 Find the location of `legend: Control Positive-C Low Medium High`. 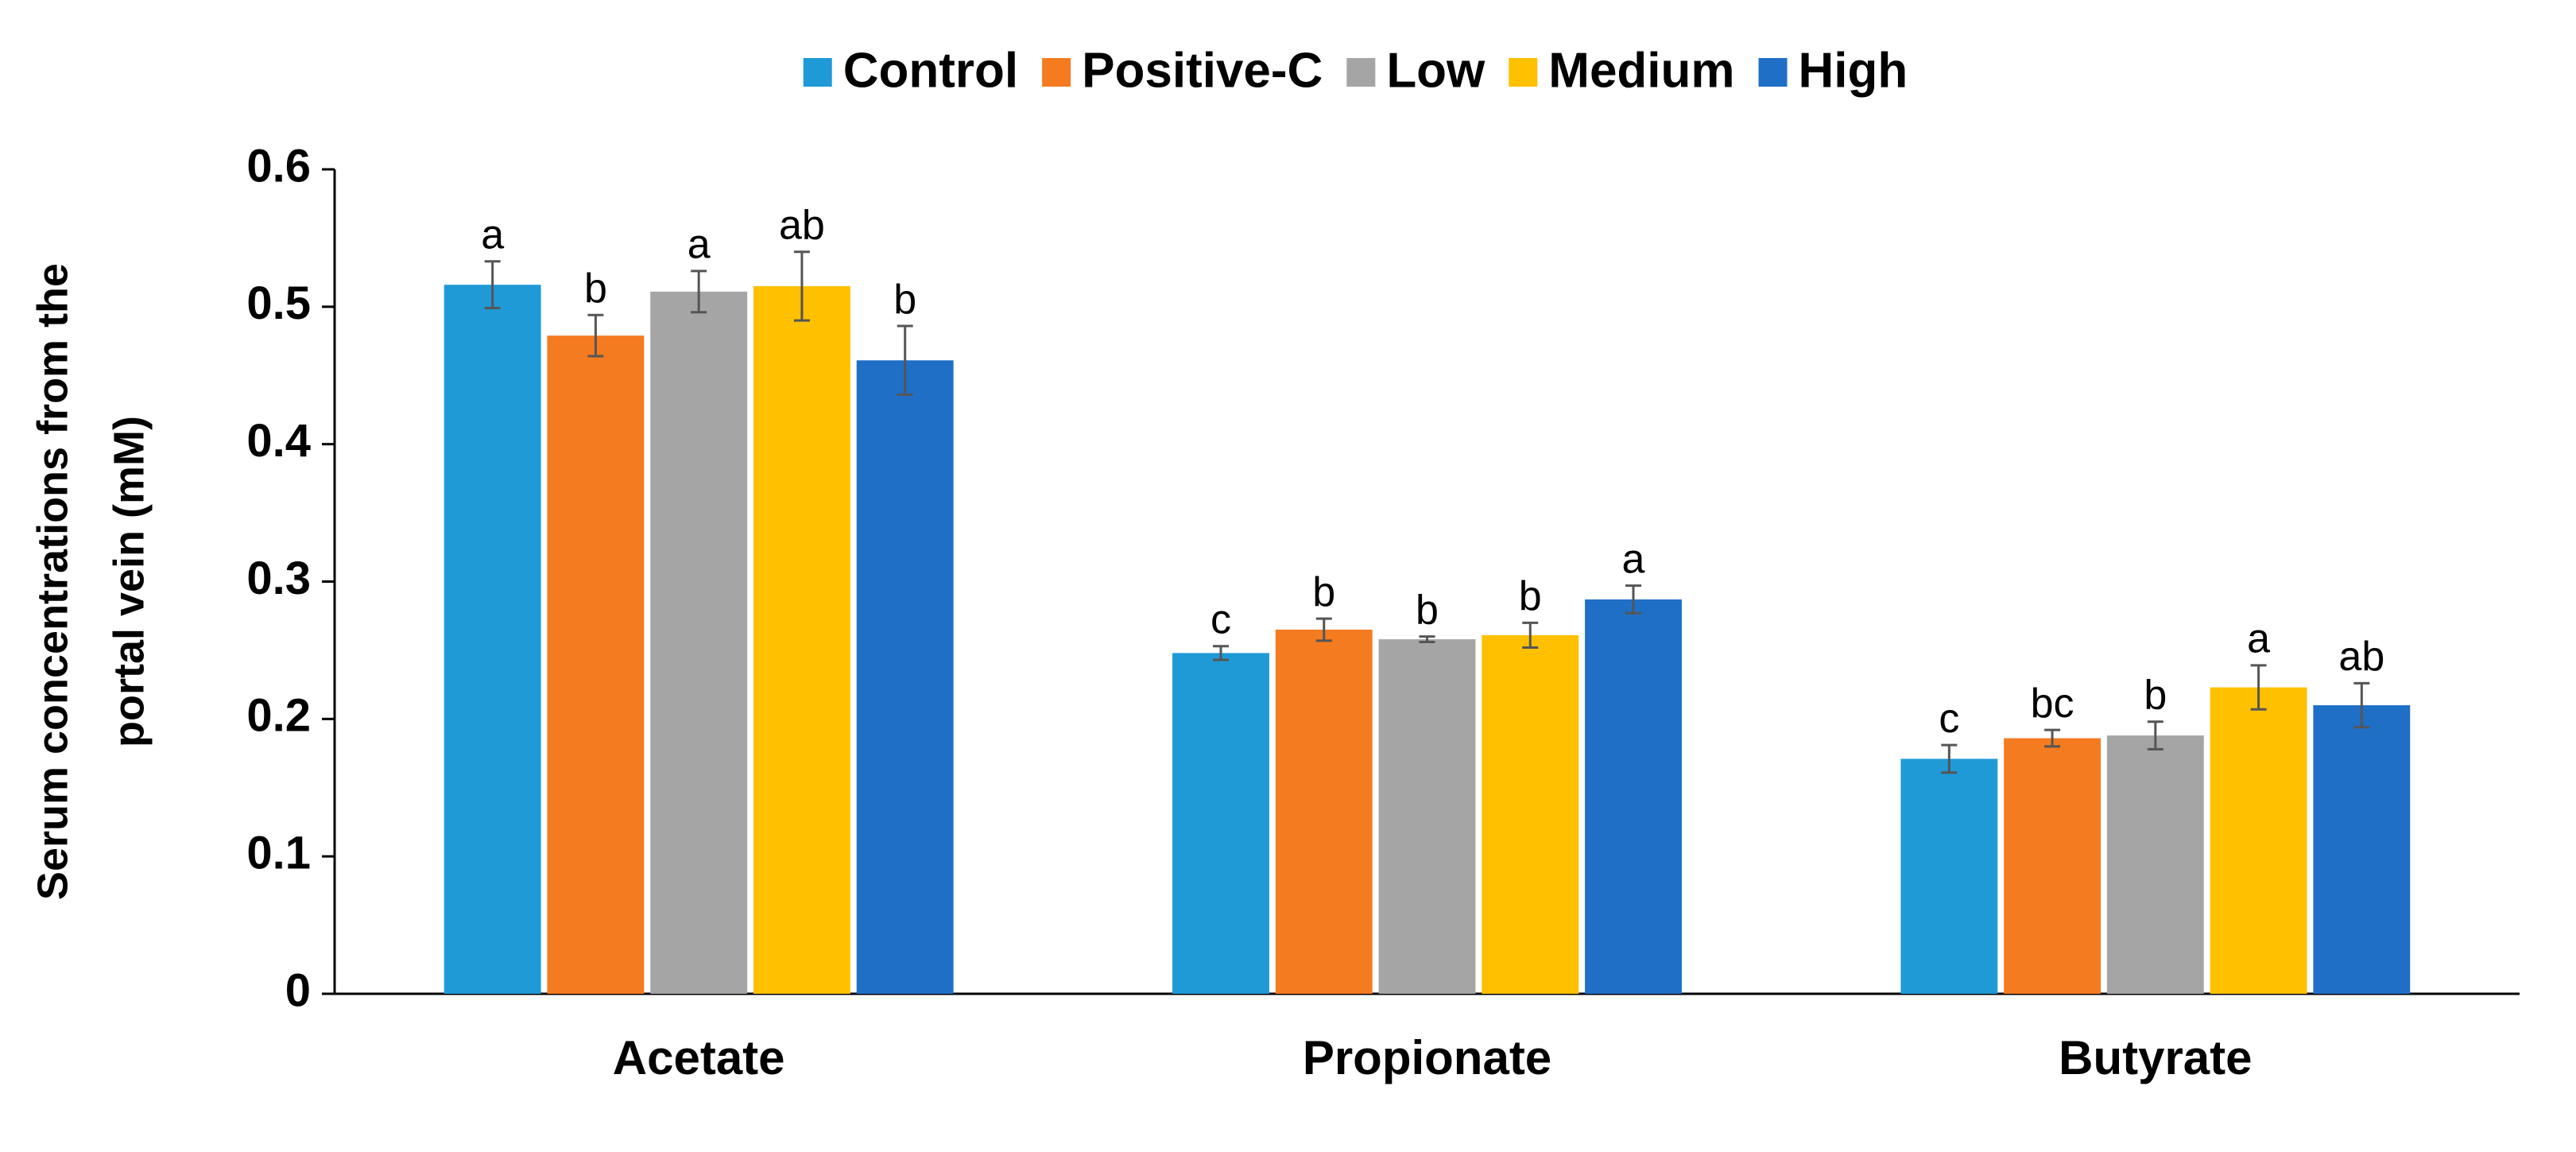

legend: Control Positive-C Low Medium High is located at coordinates (1355, 70).